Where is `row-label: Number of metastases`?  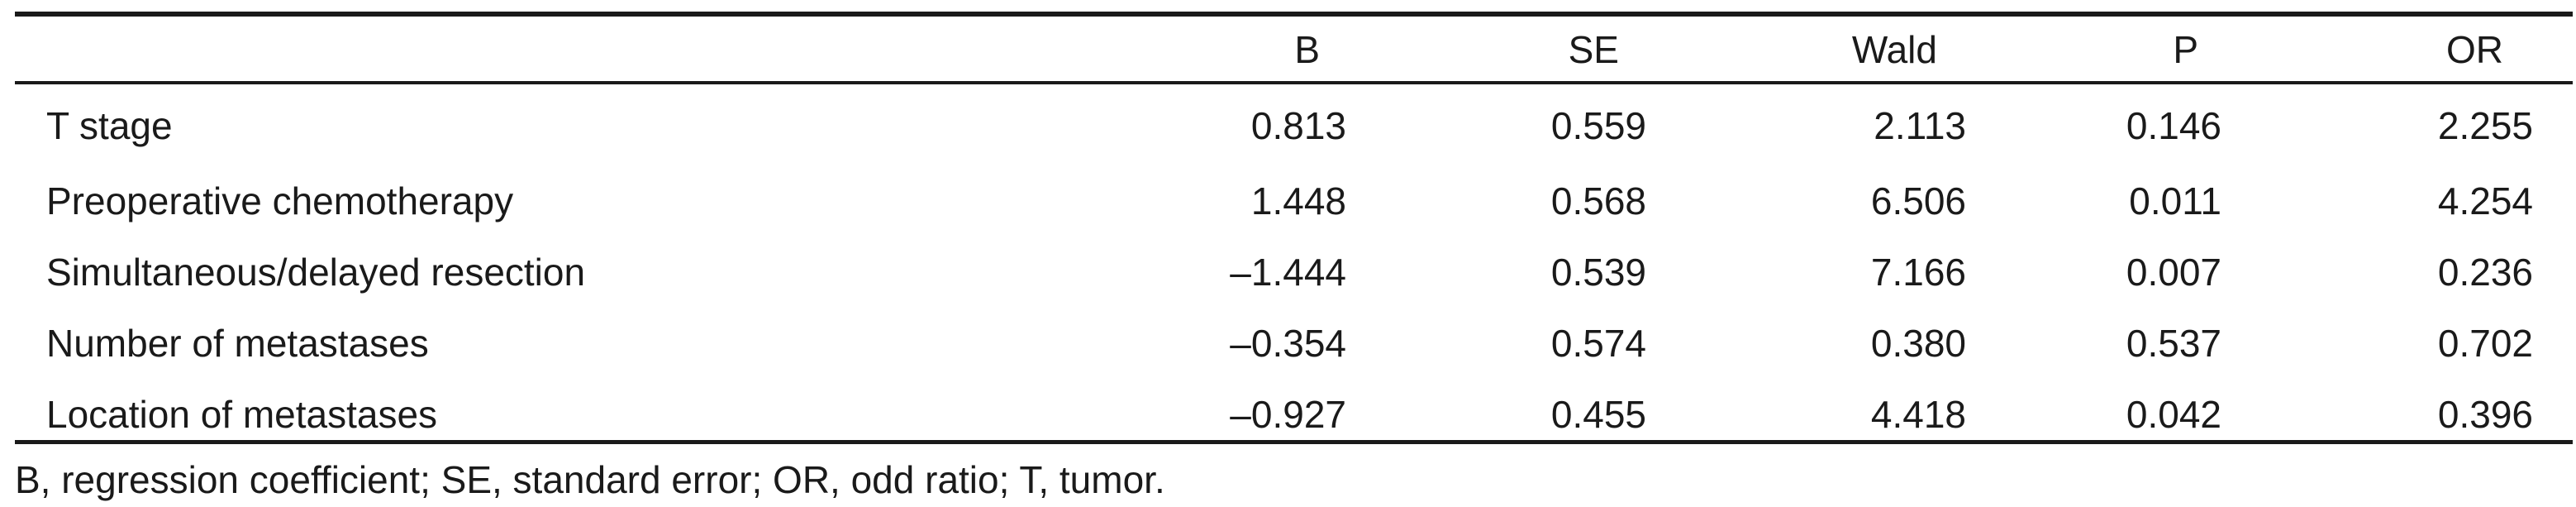 row-label: Number of metastases is located at coordinates (238, 343).